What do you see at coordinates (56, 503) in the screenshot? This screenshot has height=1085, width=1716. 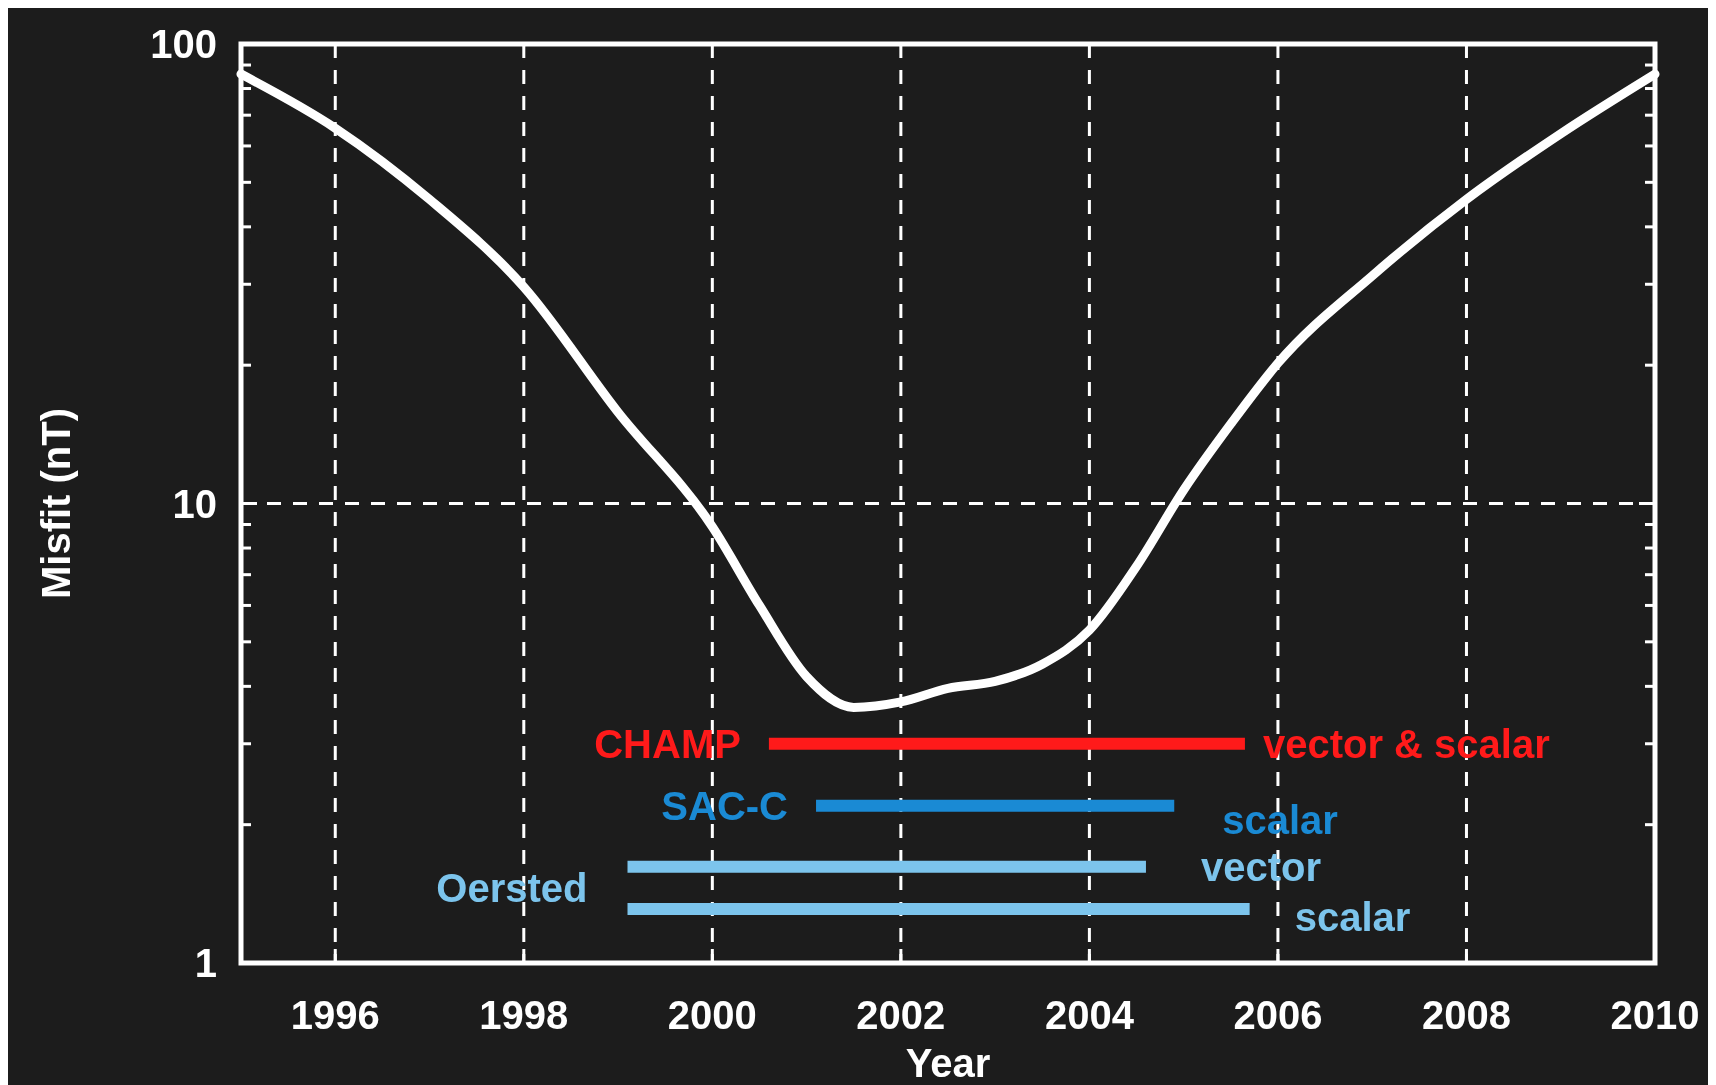 I see `y-axis-title: Misfit (nT)` at bounding box center [56, 503].